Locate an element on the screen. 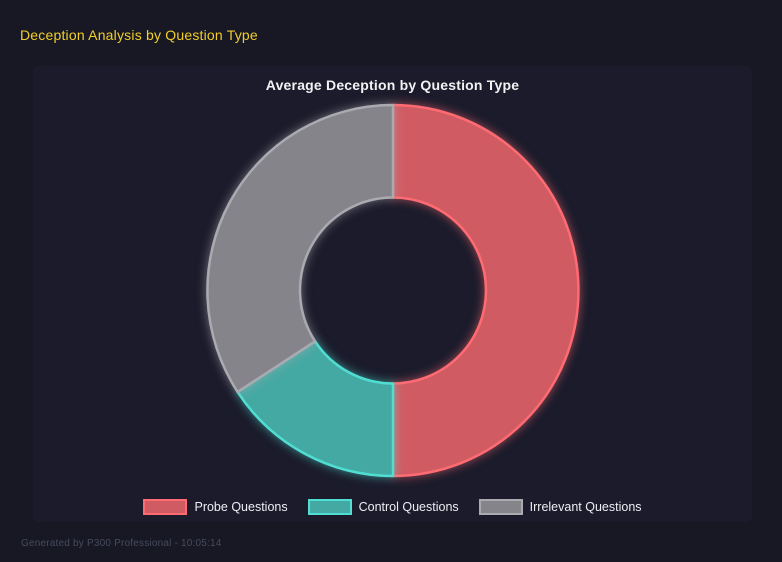 The height and width of the screenshot is (562, 782). legend-item-probe-questions: Probe Questions is located at coordinates (215, 507).